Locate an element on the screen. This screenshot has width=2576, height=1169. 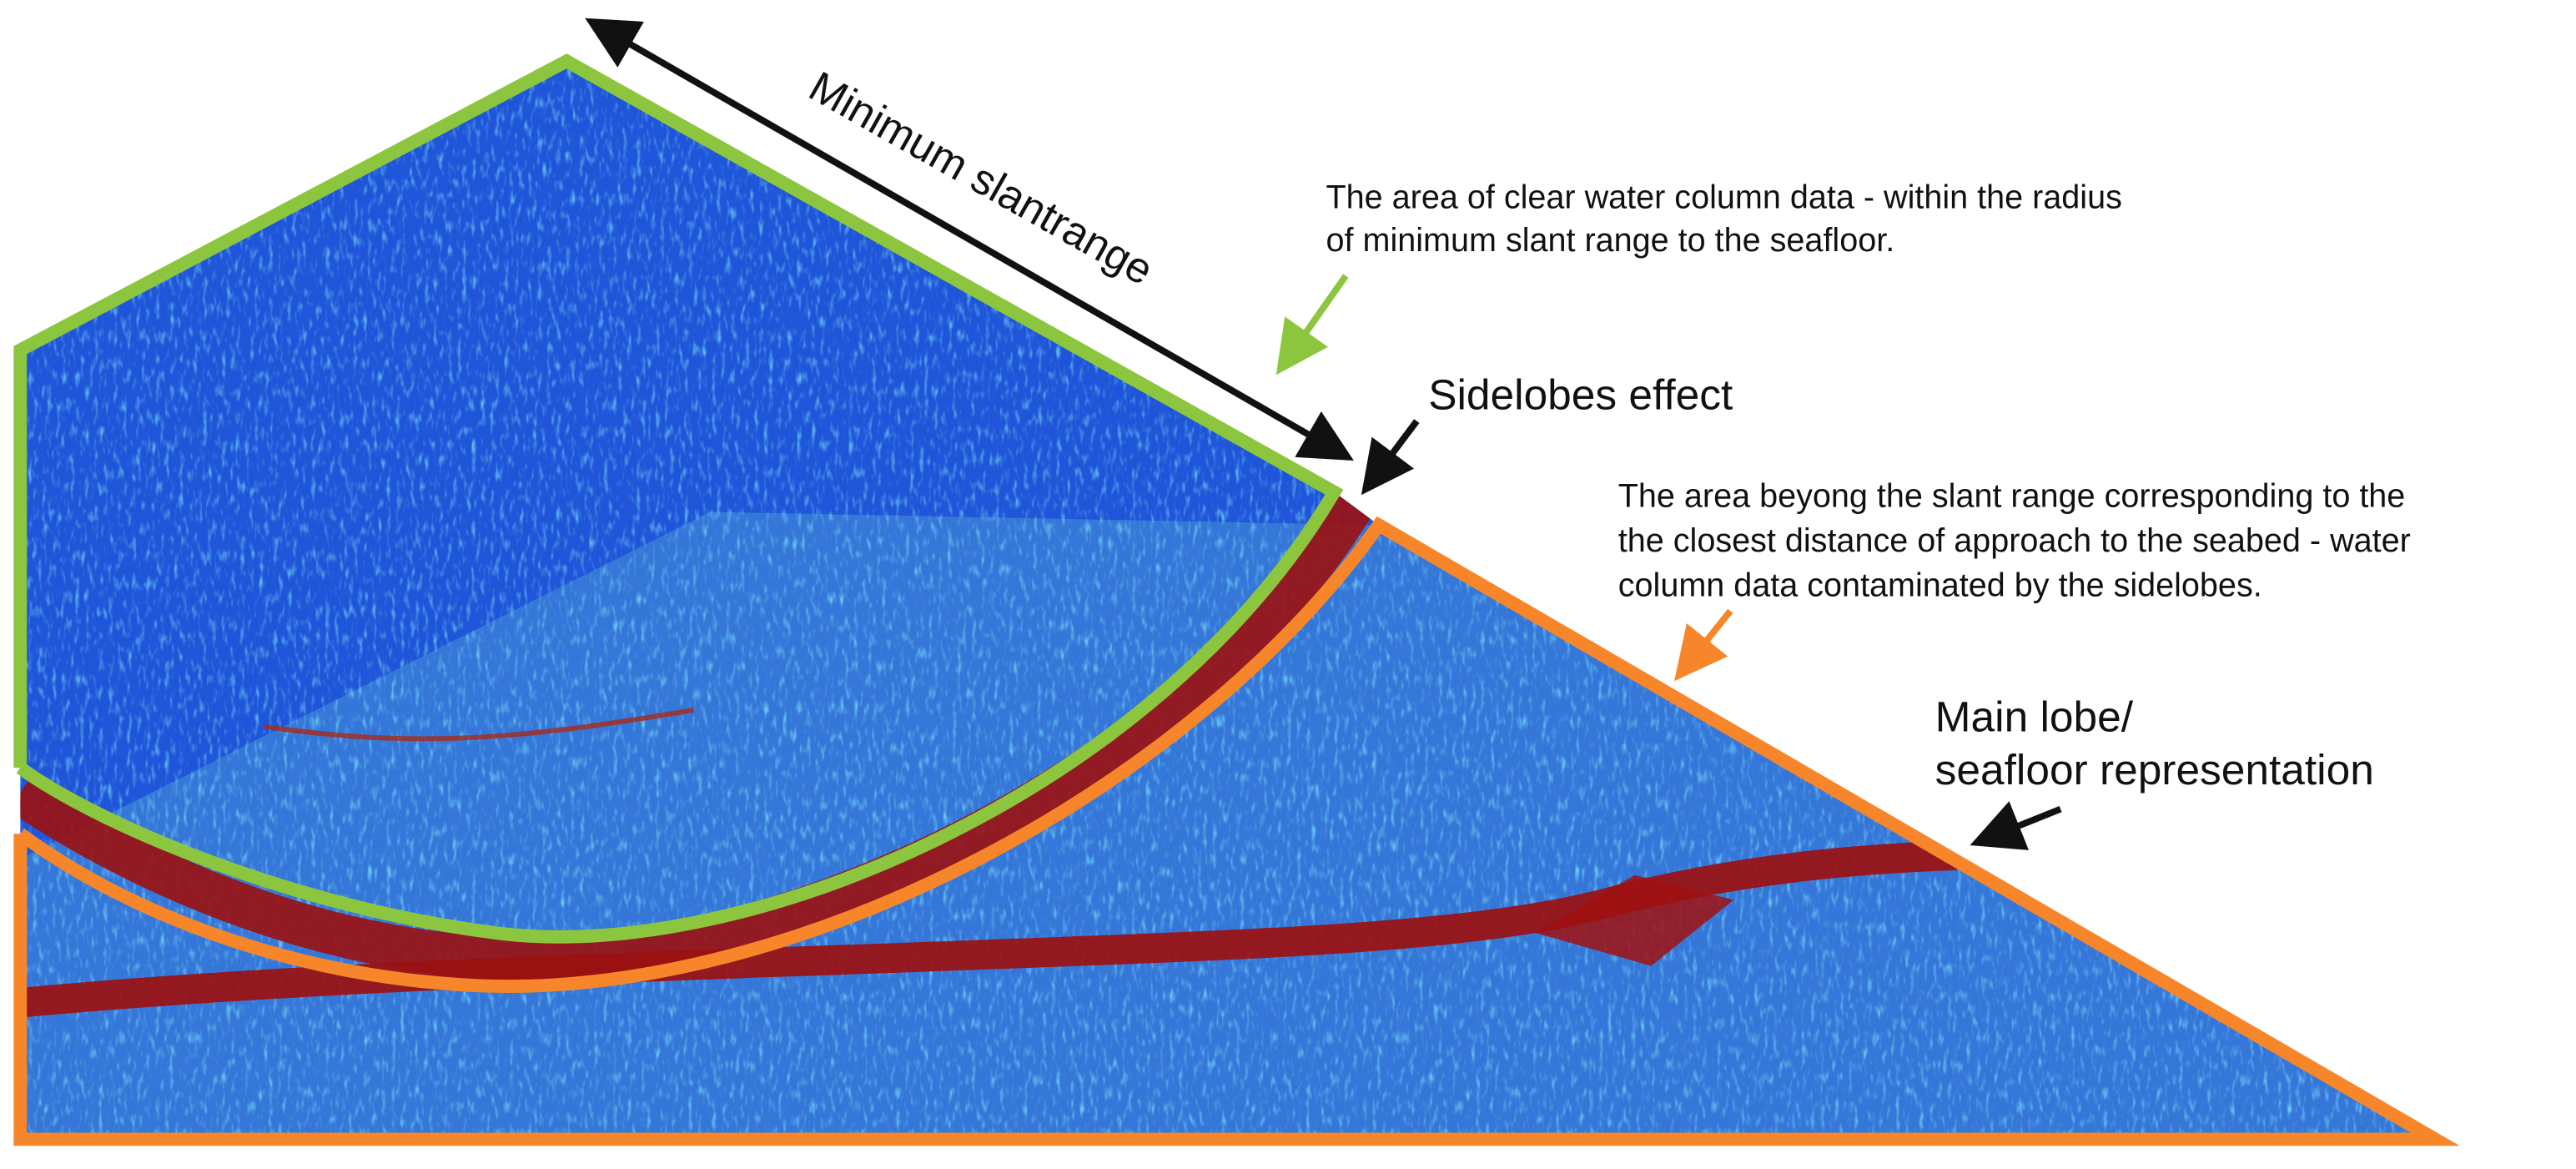
sidelobes-arrow is located at coordinates (1390, 457).